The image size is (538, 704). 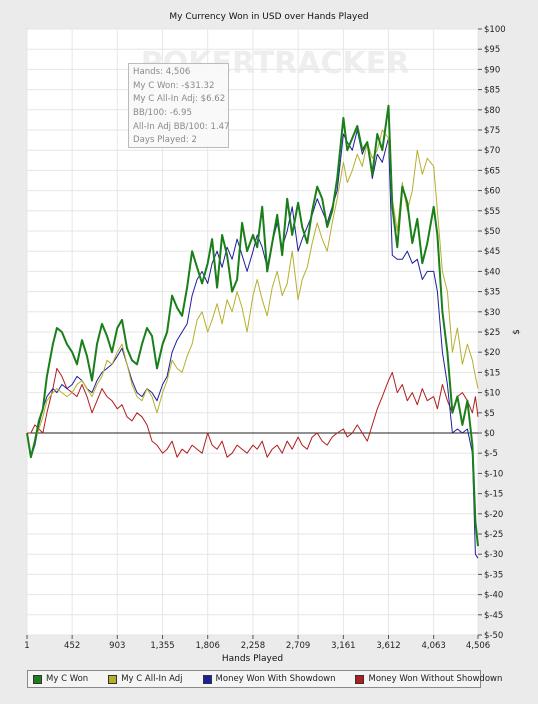 I want to click on x-tick-label: 903, so click(x=117, y=646).